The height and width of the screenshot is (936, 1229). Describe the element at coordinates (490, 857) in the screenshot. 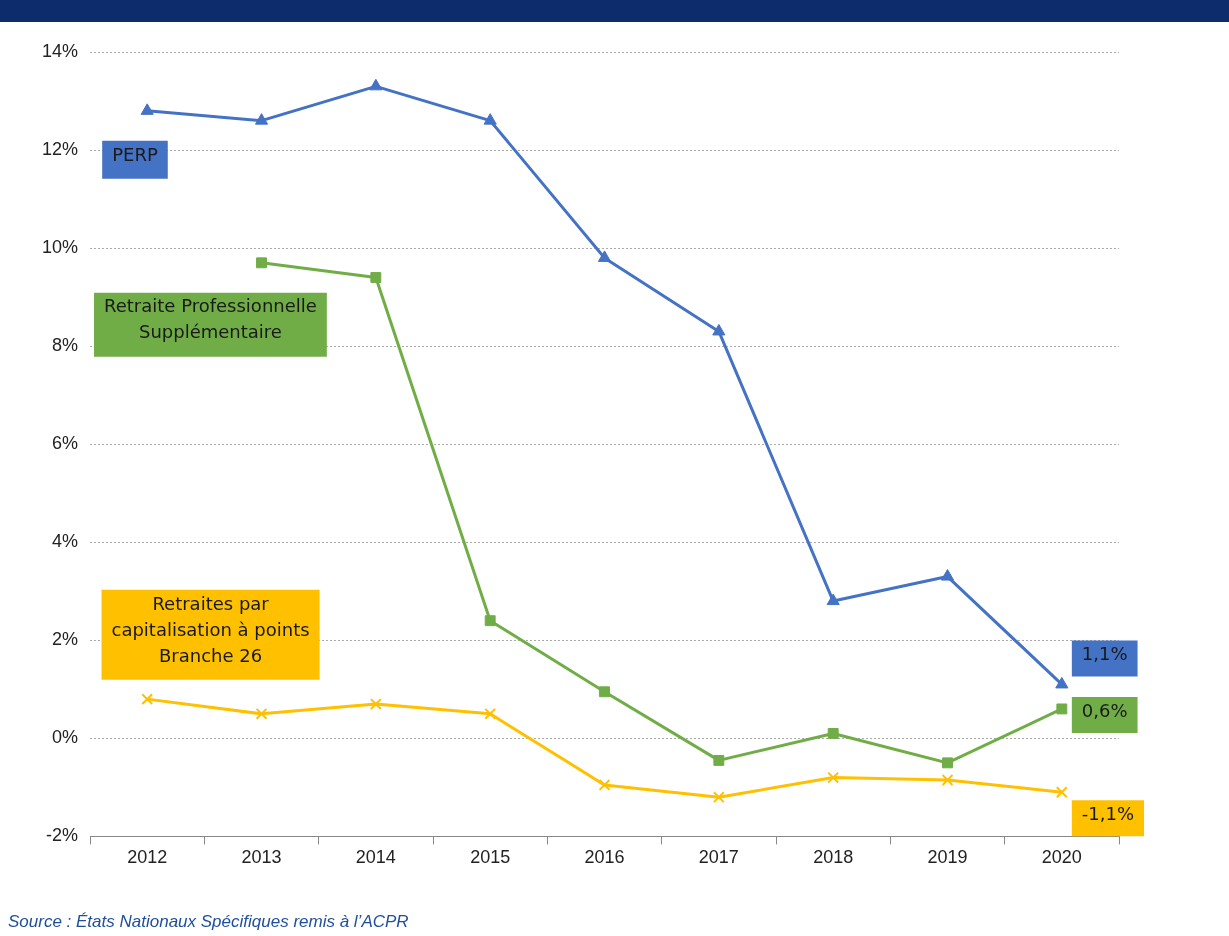

I see `x-tick-label: 2015` at that location.